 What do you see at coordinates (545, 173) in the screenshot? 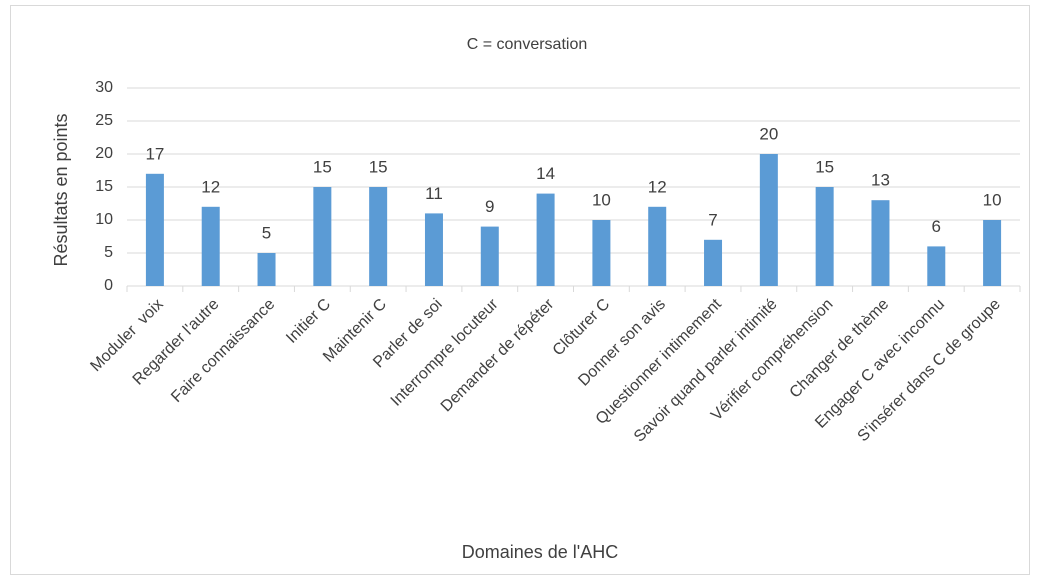
I see `data-label: 14` at bounding box center [545, 173].